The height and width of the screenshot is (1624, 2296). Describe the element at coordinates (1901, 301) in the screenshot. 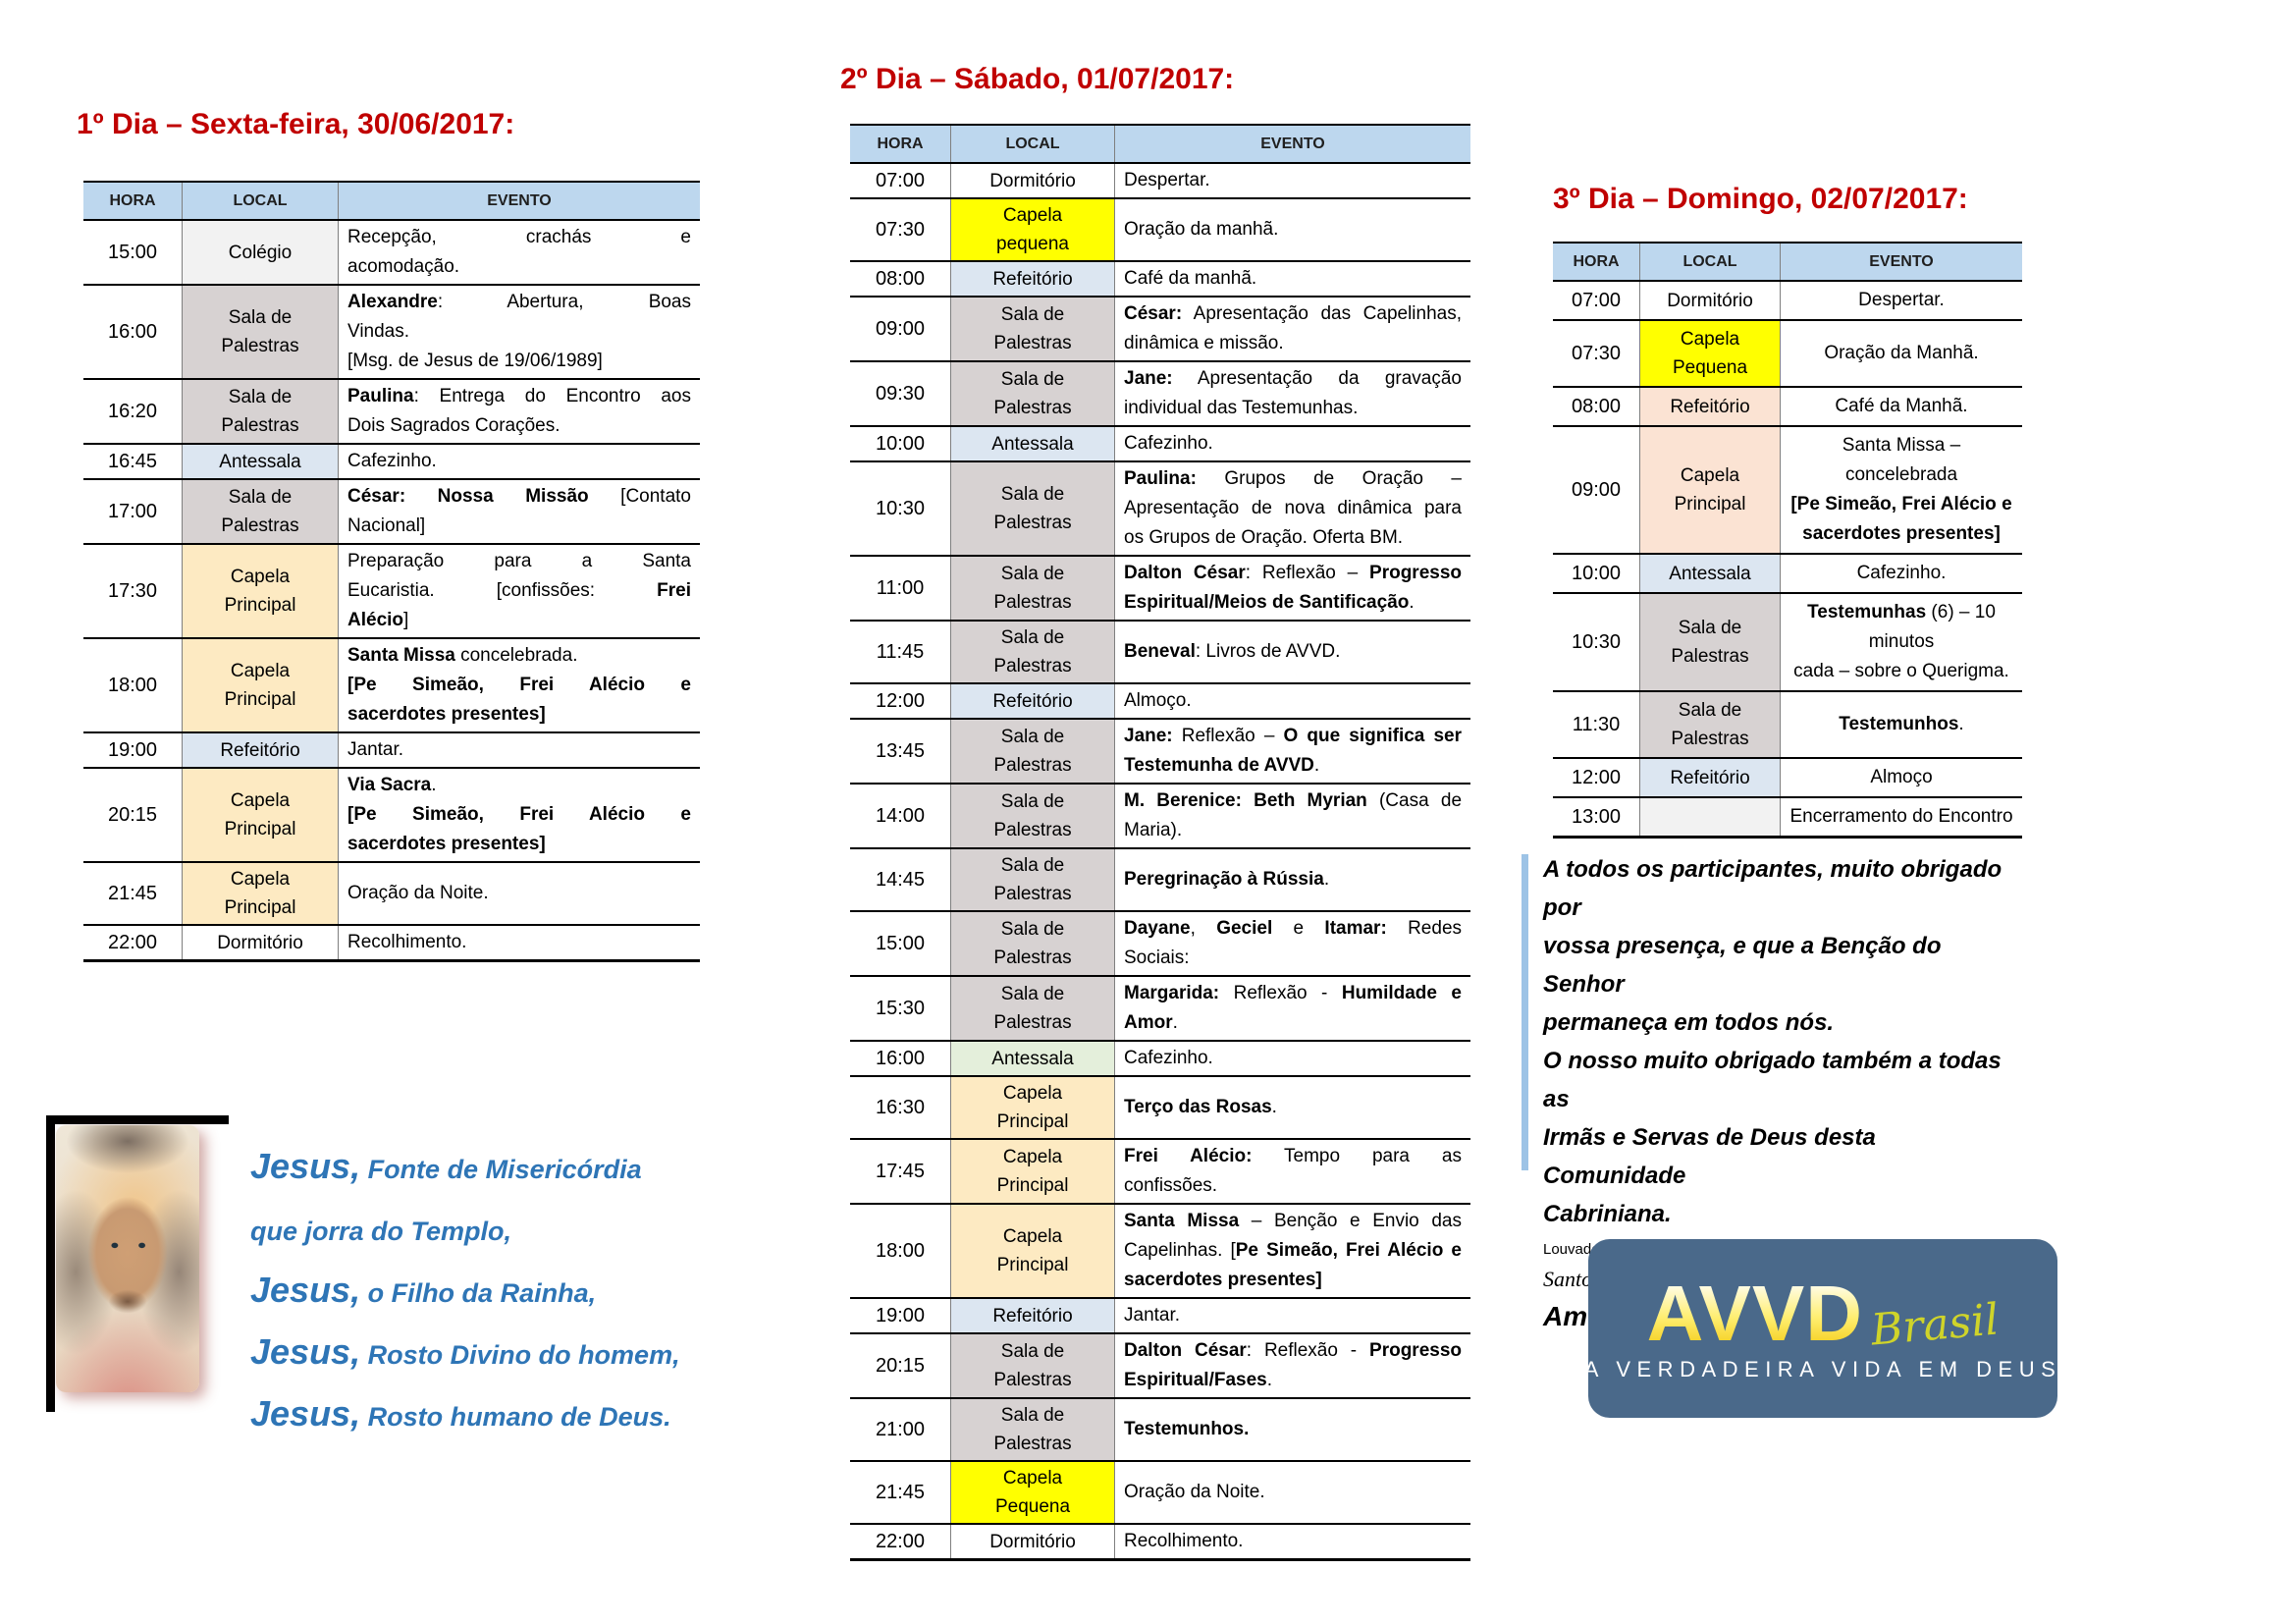

I see `event-cell: Despertar.` at that location.